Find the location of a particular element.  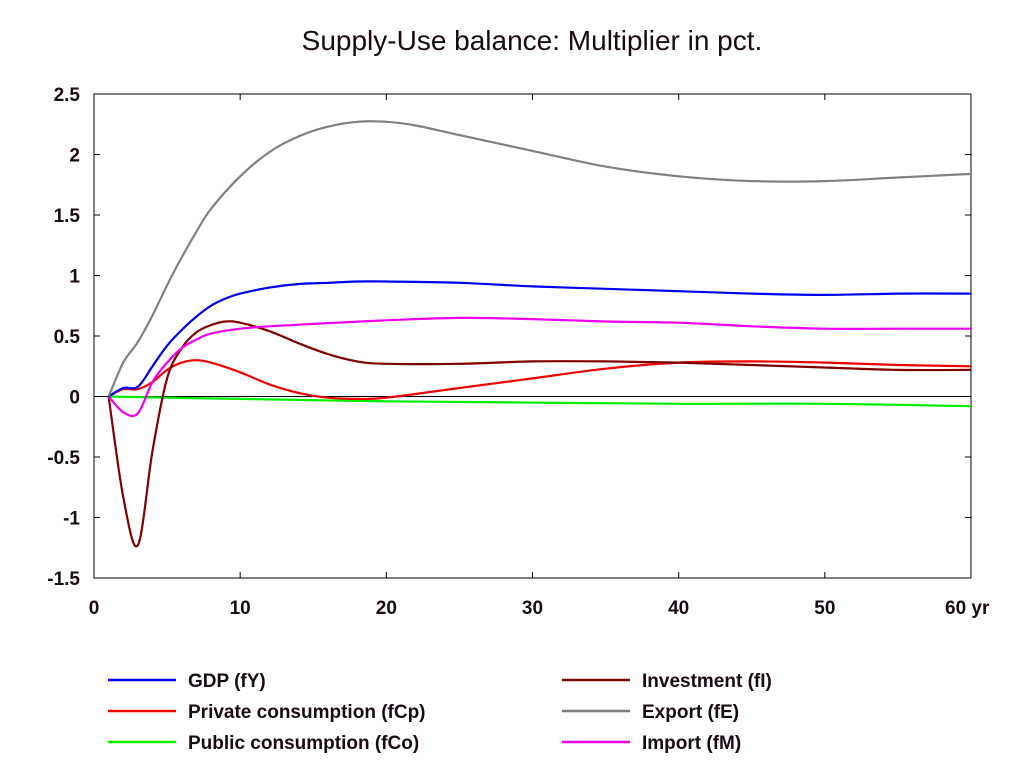

legend-label-private-consumption-fcp: Private consumption (fCp) is located at coordinates (307, 712).